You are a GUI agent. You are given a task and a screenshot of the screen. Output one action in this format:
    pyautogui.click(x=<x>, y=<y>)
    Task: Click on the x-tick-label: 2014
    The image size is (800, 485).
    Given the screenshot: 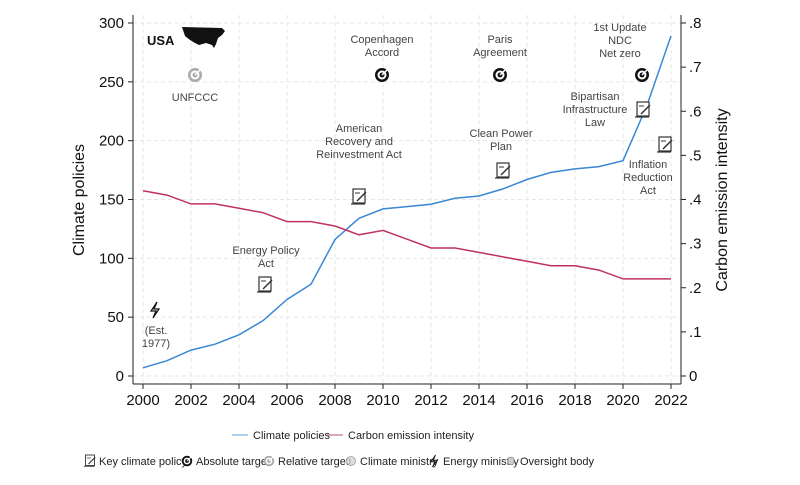 What is the action you would take?
    pyautogui.click(x=478, y=400)
    